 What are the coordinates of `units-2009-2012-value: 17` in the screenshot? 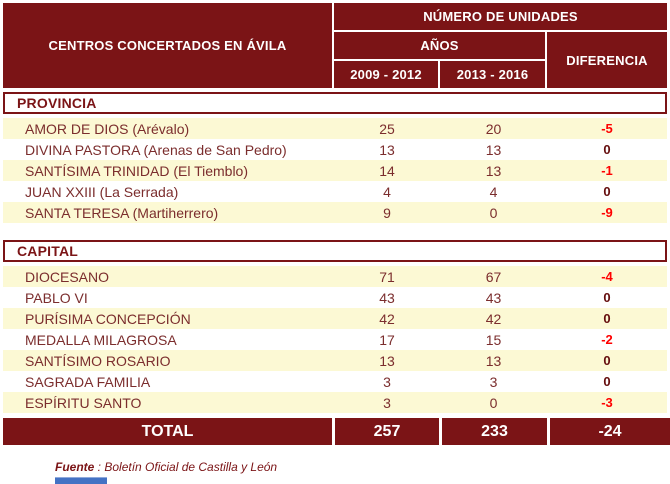 It's located at (387, 339).